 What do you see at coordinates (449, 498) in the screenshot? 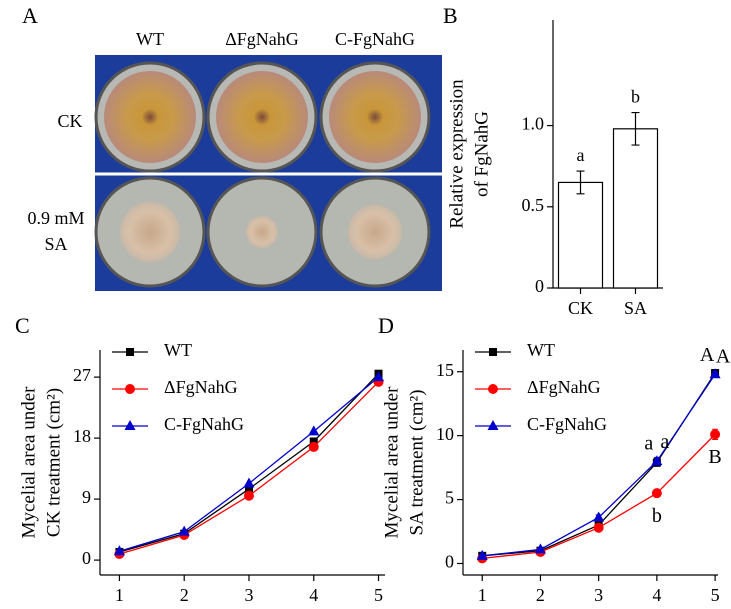
I see `y-tick-label: 5` at bounding box center [449, 498].